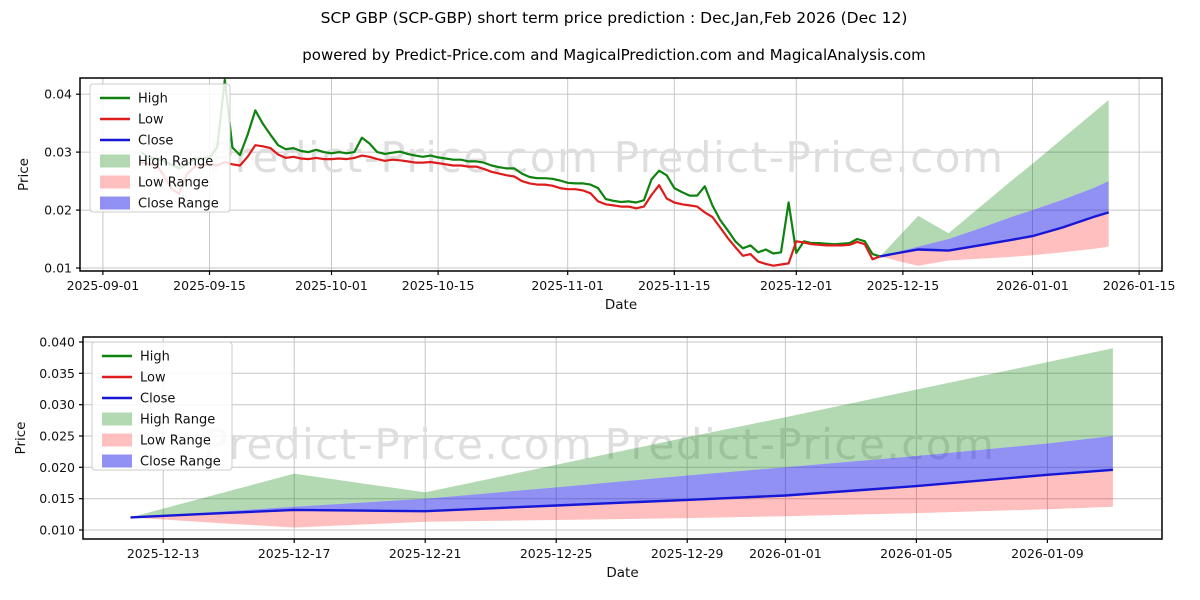  Describe the element at coordinates (57, 342) in the screenshot. I see `y-tick-label: 0.040` at that location.